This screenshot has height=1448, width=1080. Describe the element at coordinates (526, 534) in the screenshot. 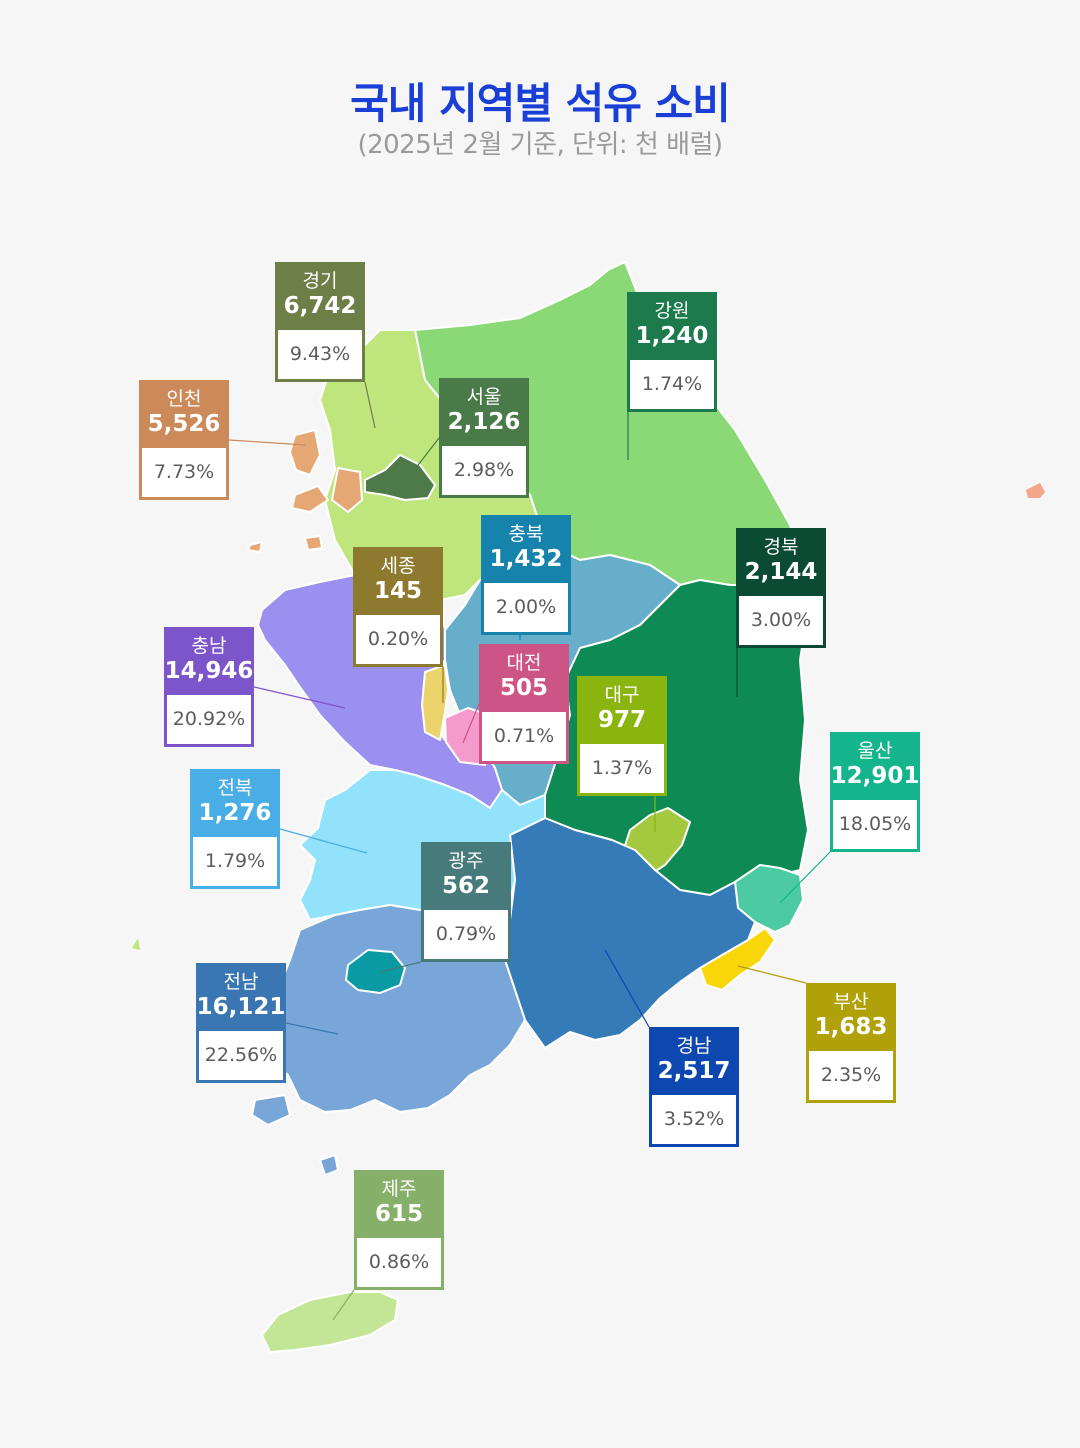

I see `region-name: 충북` at that location.